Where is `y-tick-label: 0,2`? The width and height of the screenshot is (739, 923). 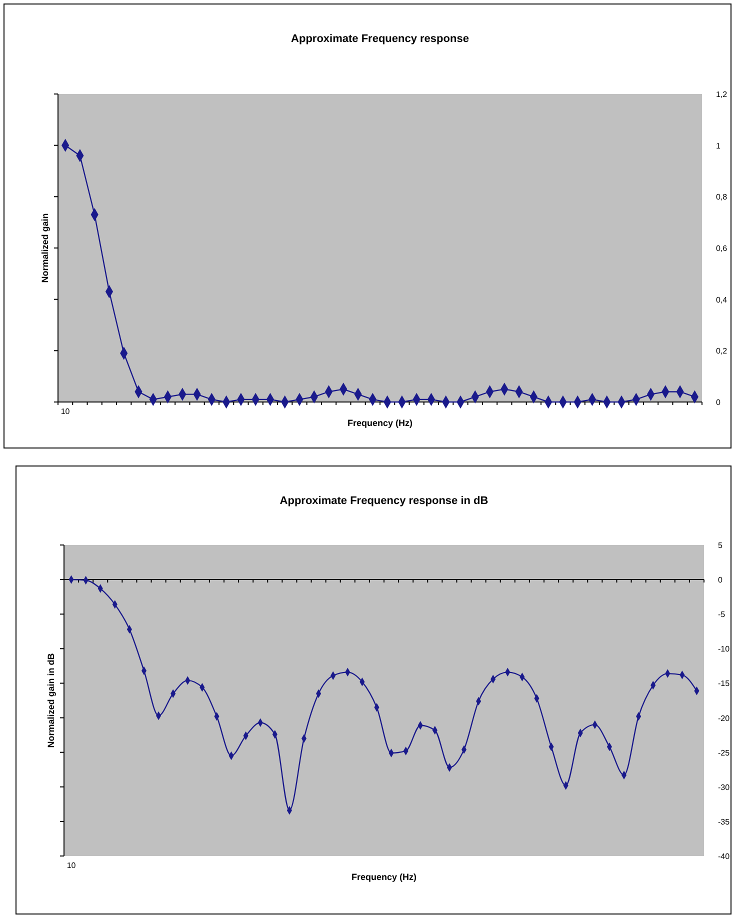 y-tick-label: 0,2 is located at coordinates (722, 351).